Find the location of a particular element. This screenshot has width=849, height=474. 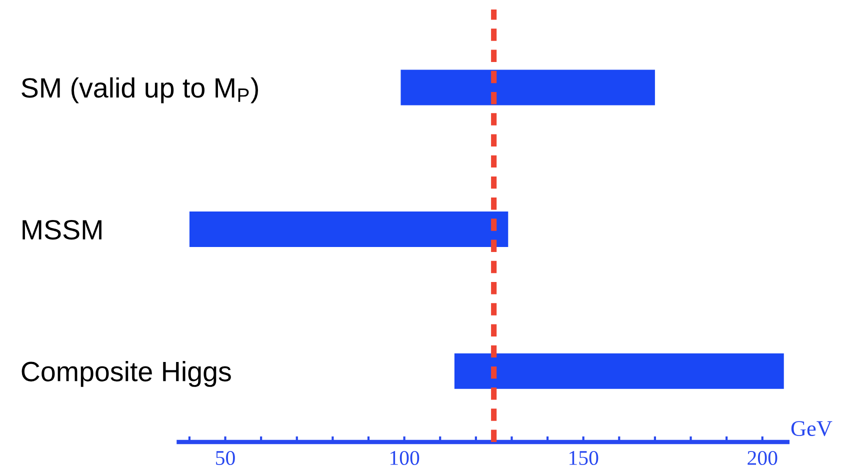

x-tick-label: 50 is located at coordinates (225, 457).